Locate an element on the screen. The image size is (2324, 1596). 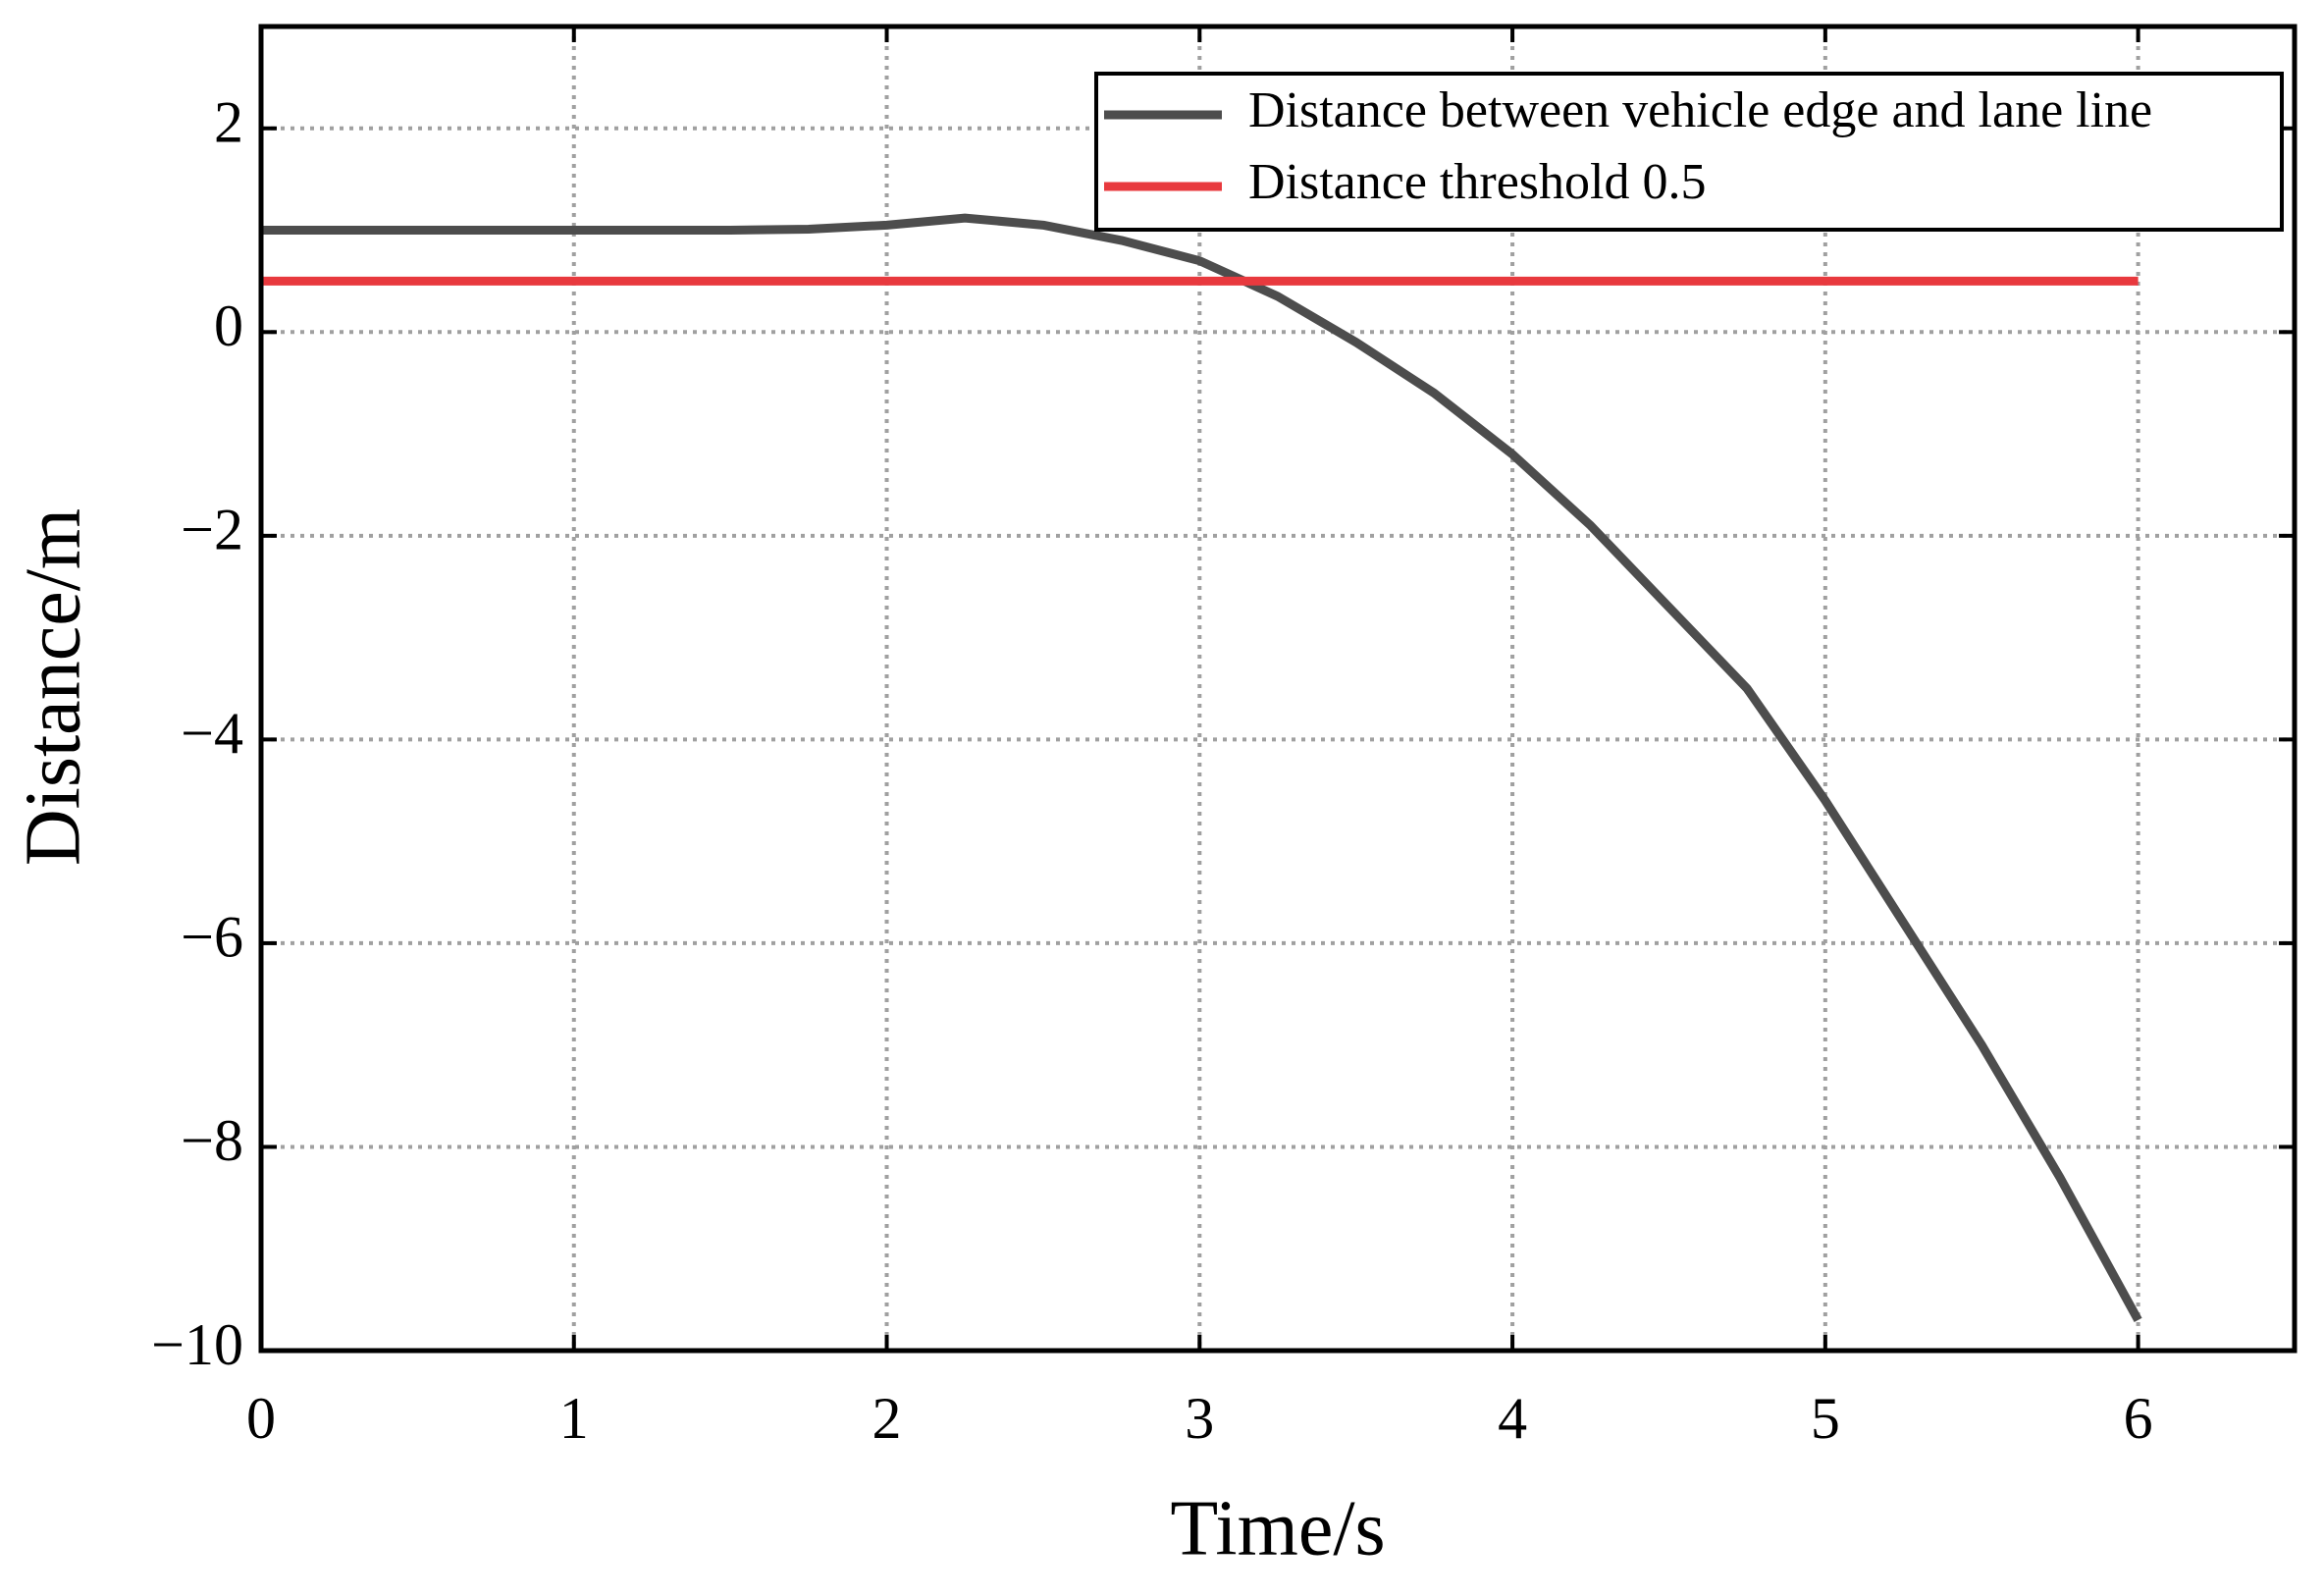
x-tick-label: 6 is located at coordinates (2138, 1419).